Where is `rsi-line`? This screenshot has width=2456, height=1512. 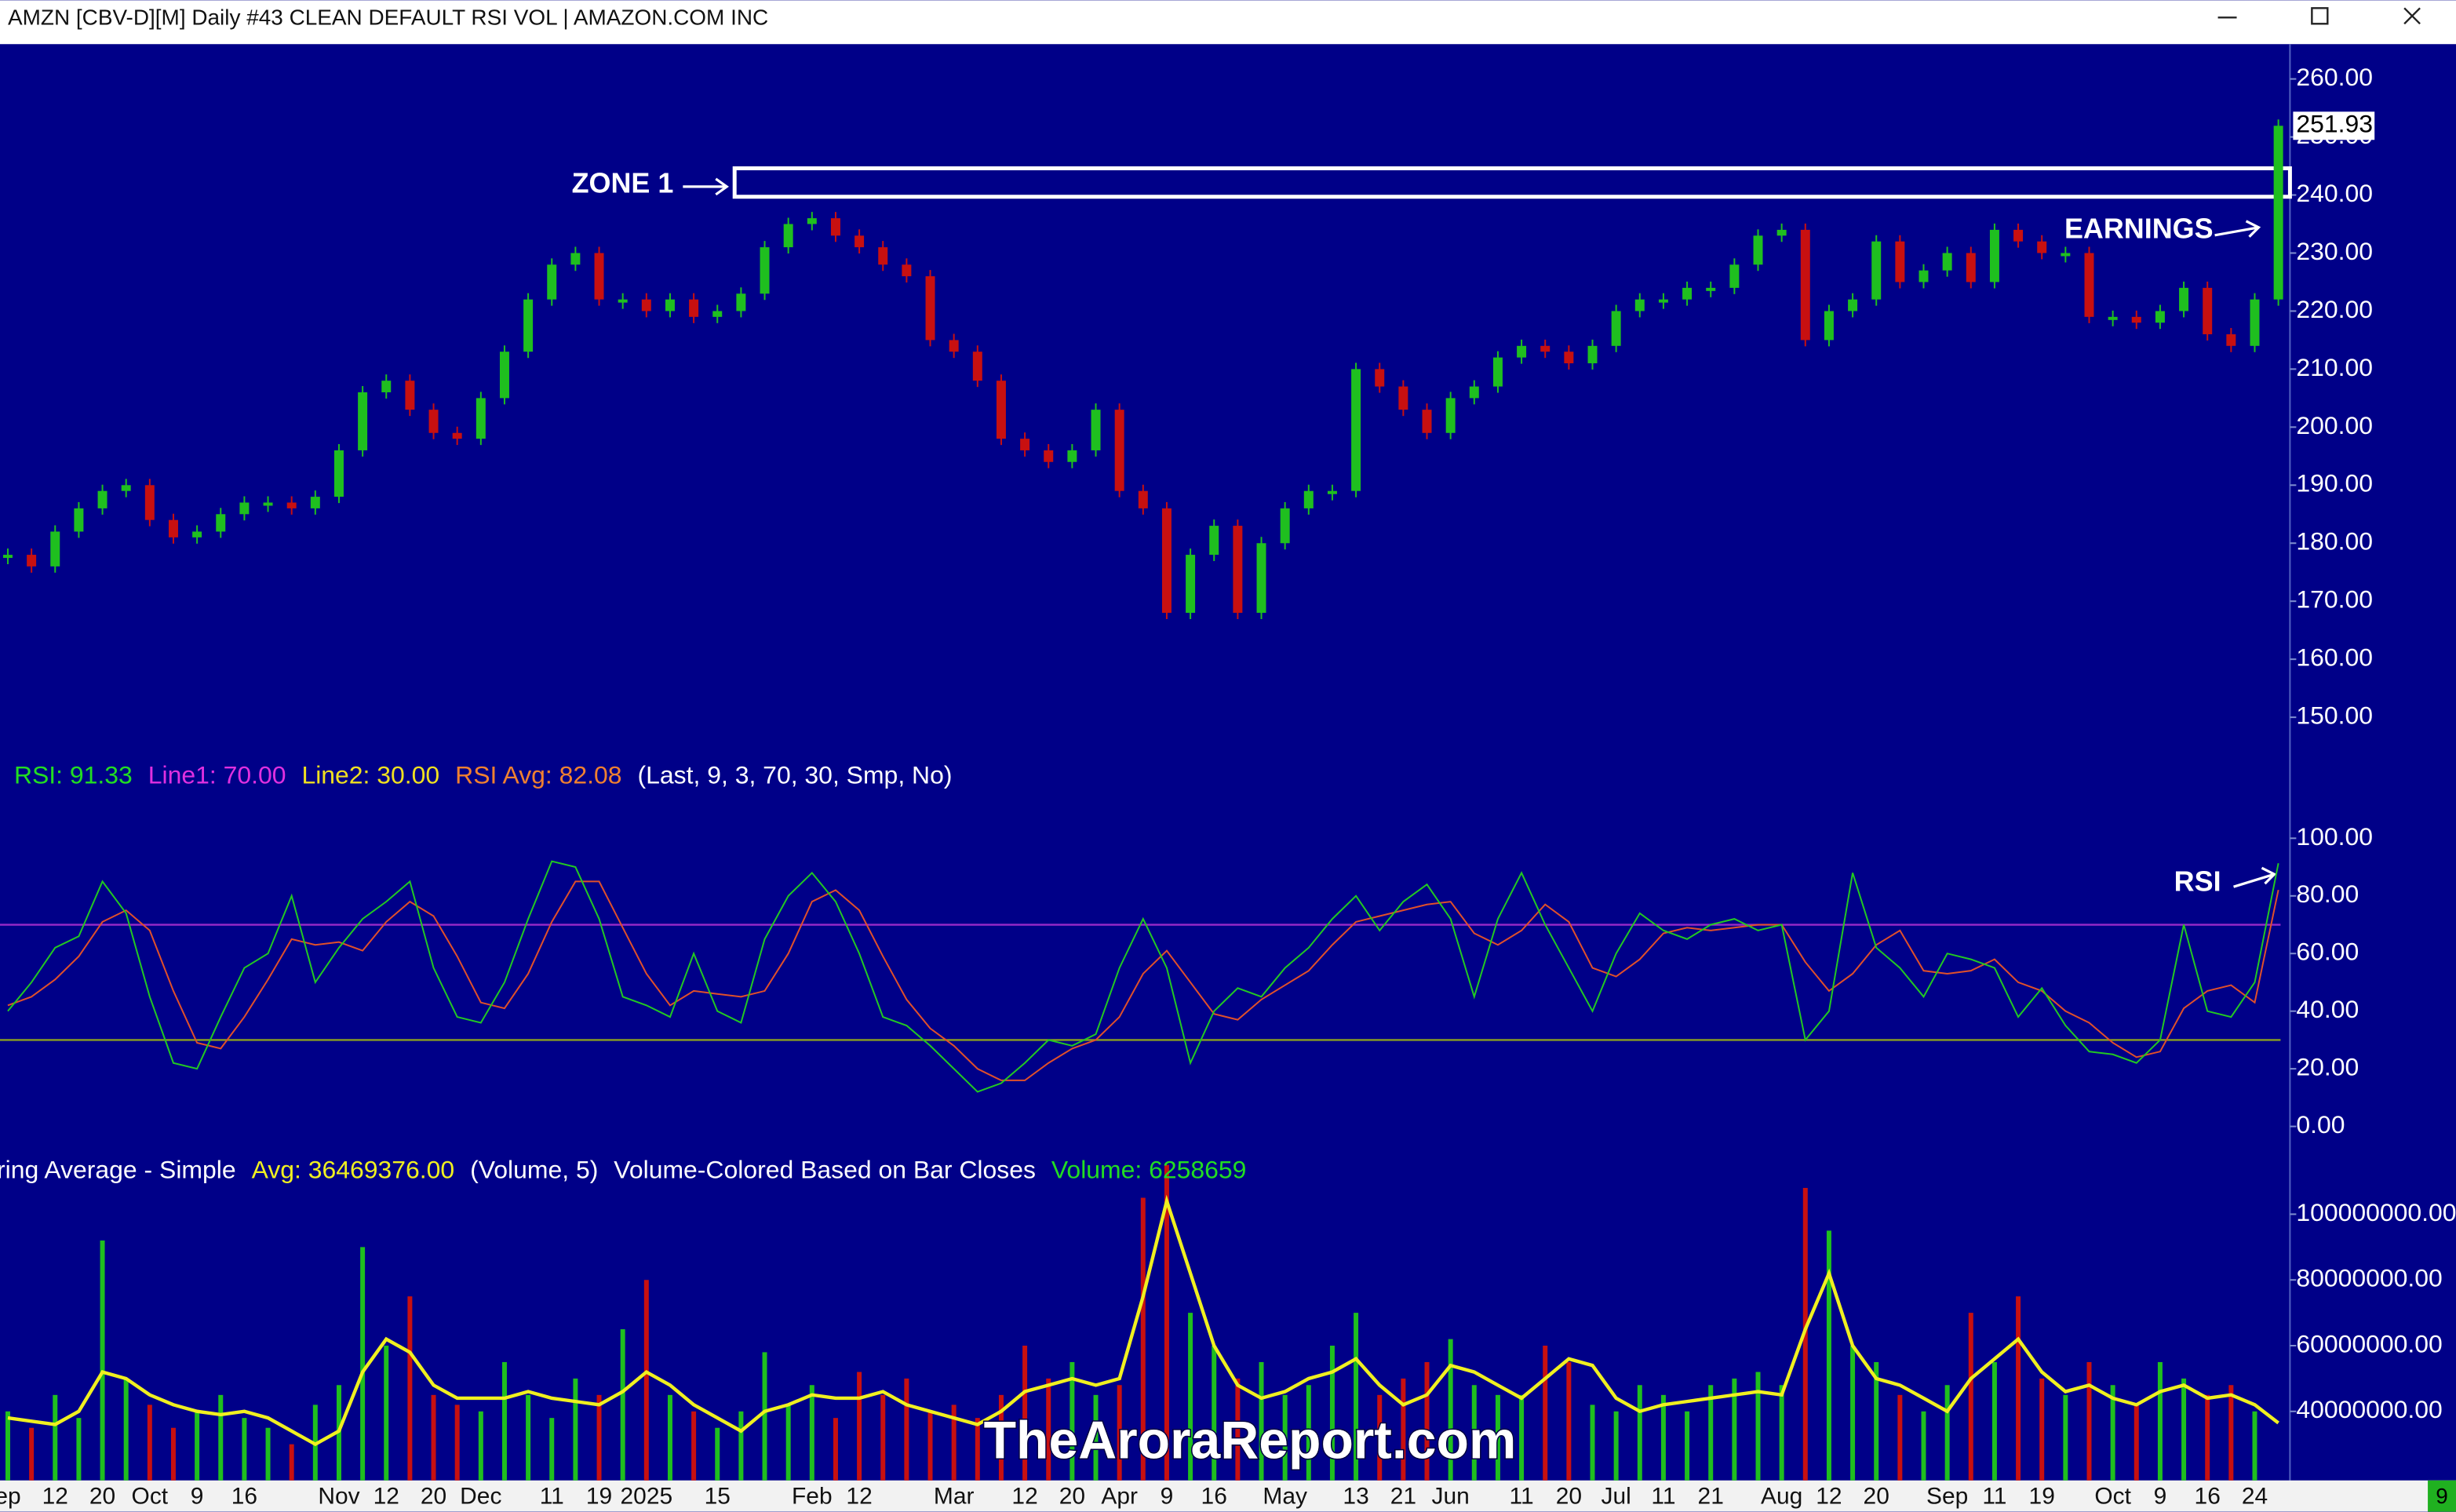
rsi-line is located at coordinates (1143, 977).